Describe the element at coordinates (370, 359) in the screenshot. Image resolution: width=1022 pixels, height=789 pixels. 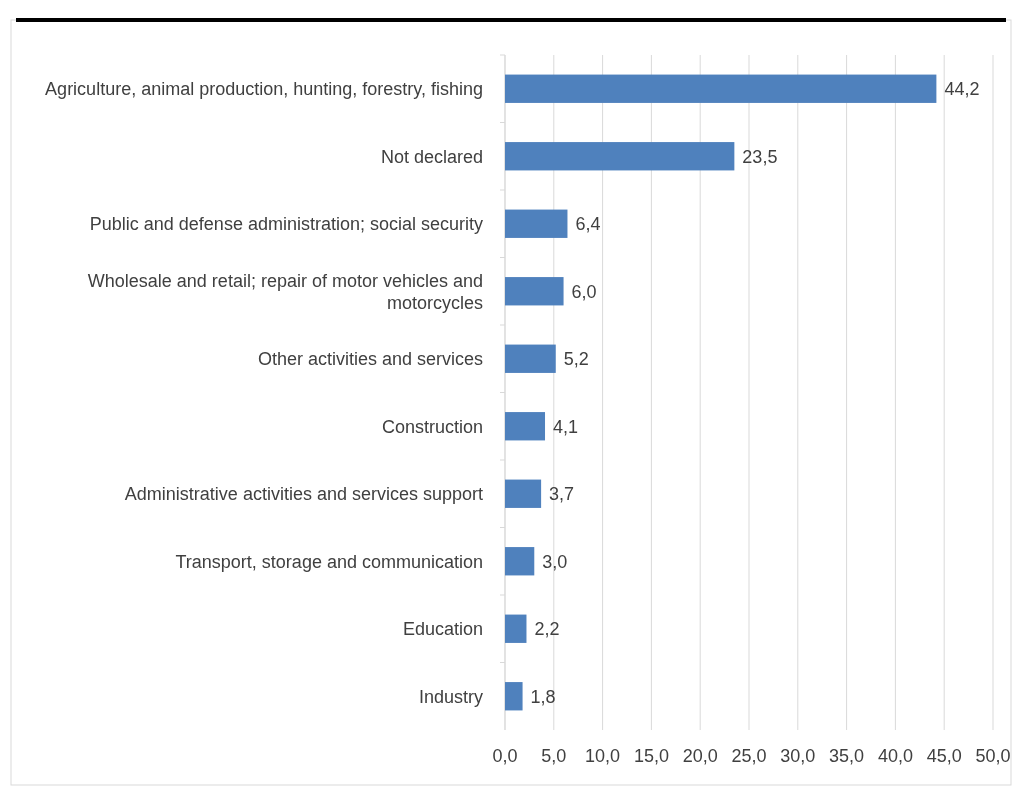
I see `y-tick-label: Other activities and services` at that location.